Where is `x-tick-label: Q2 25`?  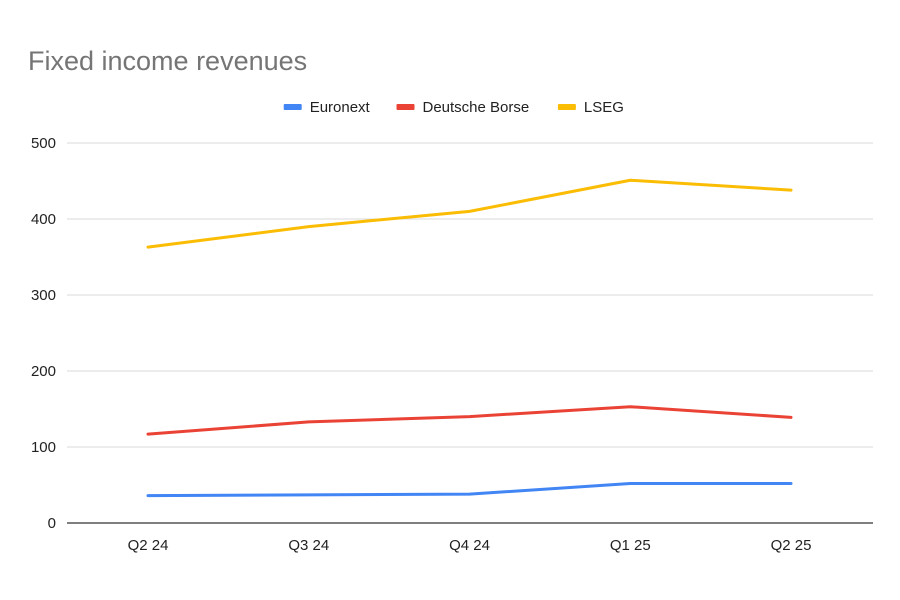
x-tick-label: Q2 25 is located at coordinates (791, 545).